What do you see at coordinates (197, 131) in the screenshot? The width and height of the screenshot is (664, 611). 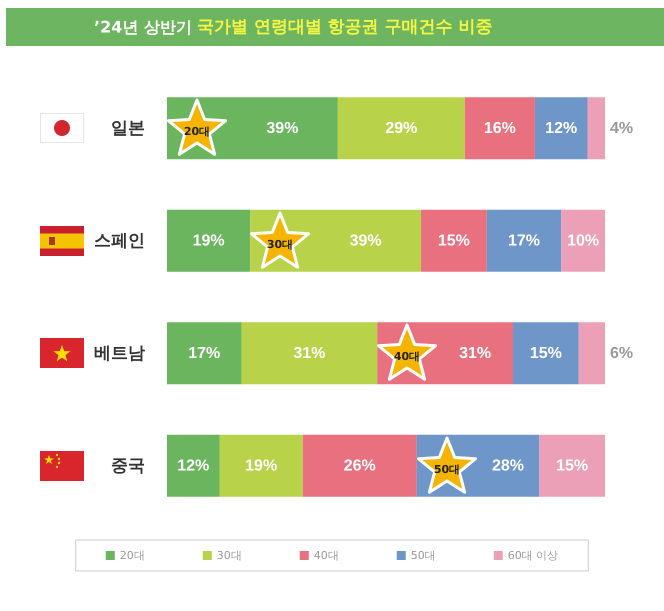 I see `annotation: 20대` at bounding box center [197, 131].